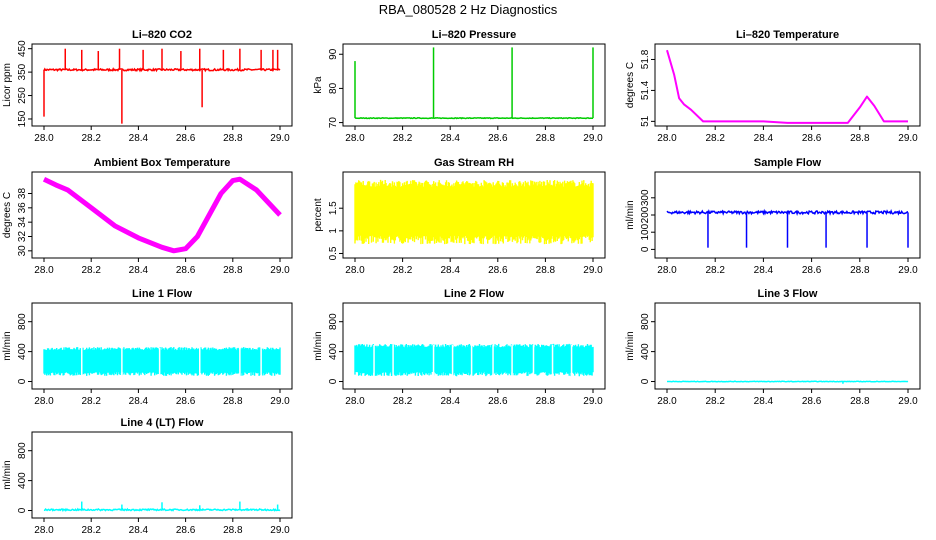  What do you see at coordinates (645, 214) in the screenshot?
I see `y-tick-label: 200` at bounding box center [645, 214].